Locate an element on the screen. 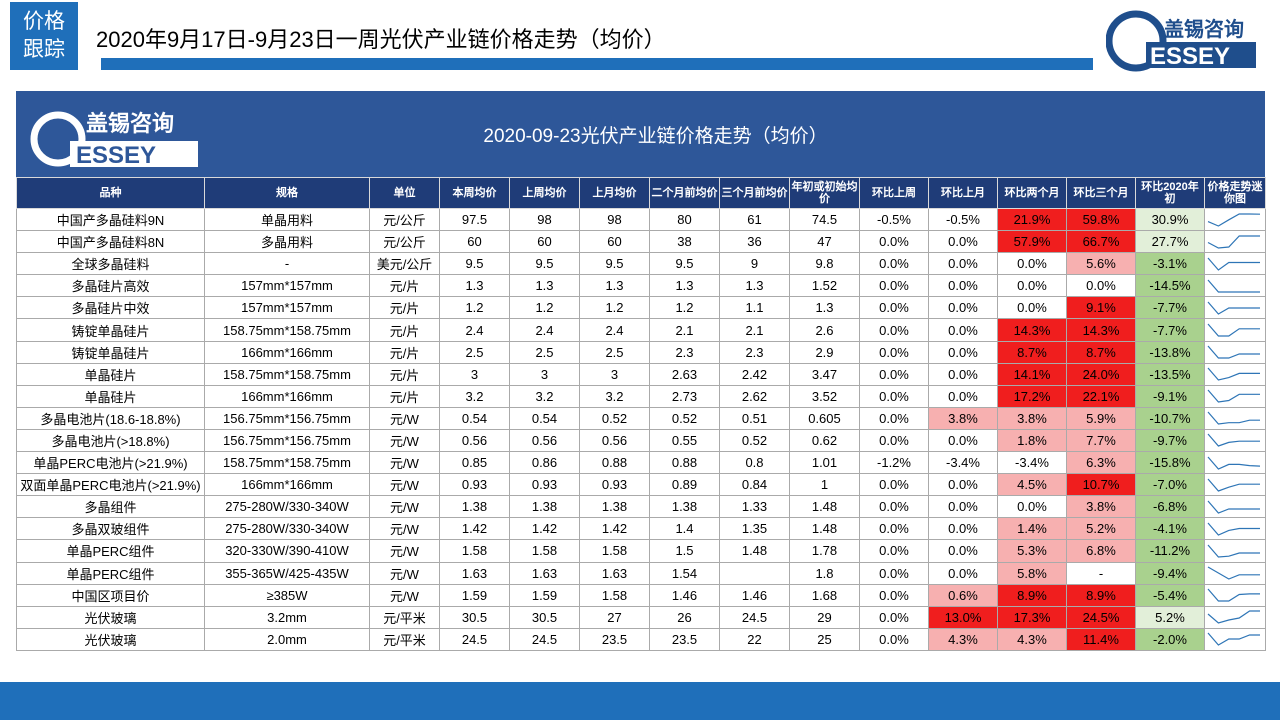 This screenshot has width=1280, height=720. cell-spec: 320-330W/390-410W is located at coordinates (287, 551).